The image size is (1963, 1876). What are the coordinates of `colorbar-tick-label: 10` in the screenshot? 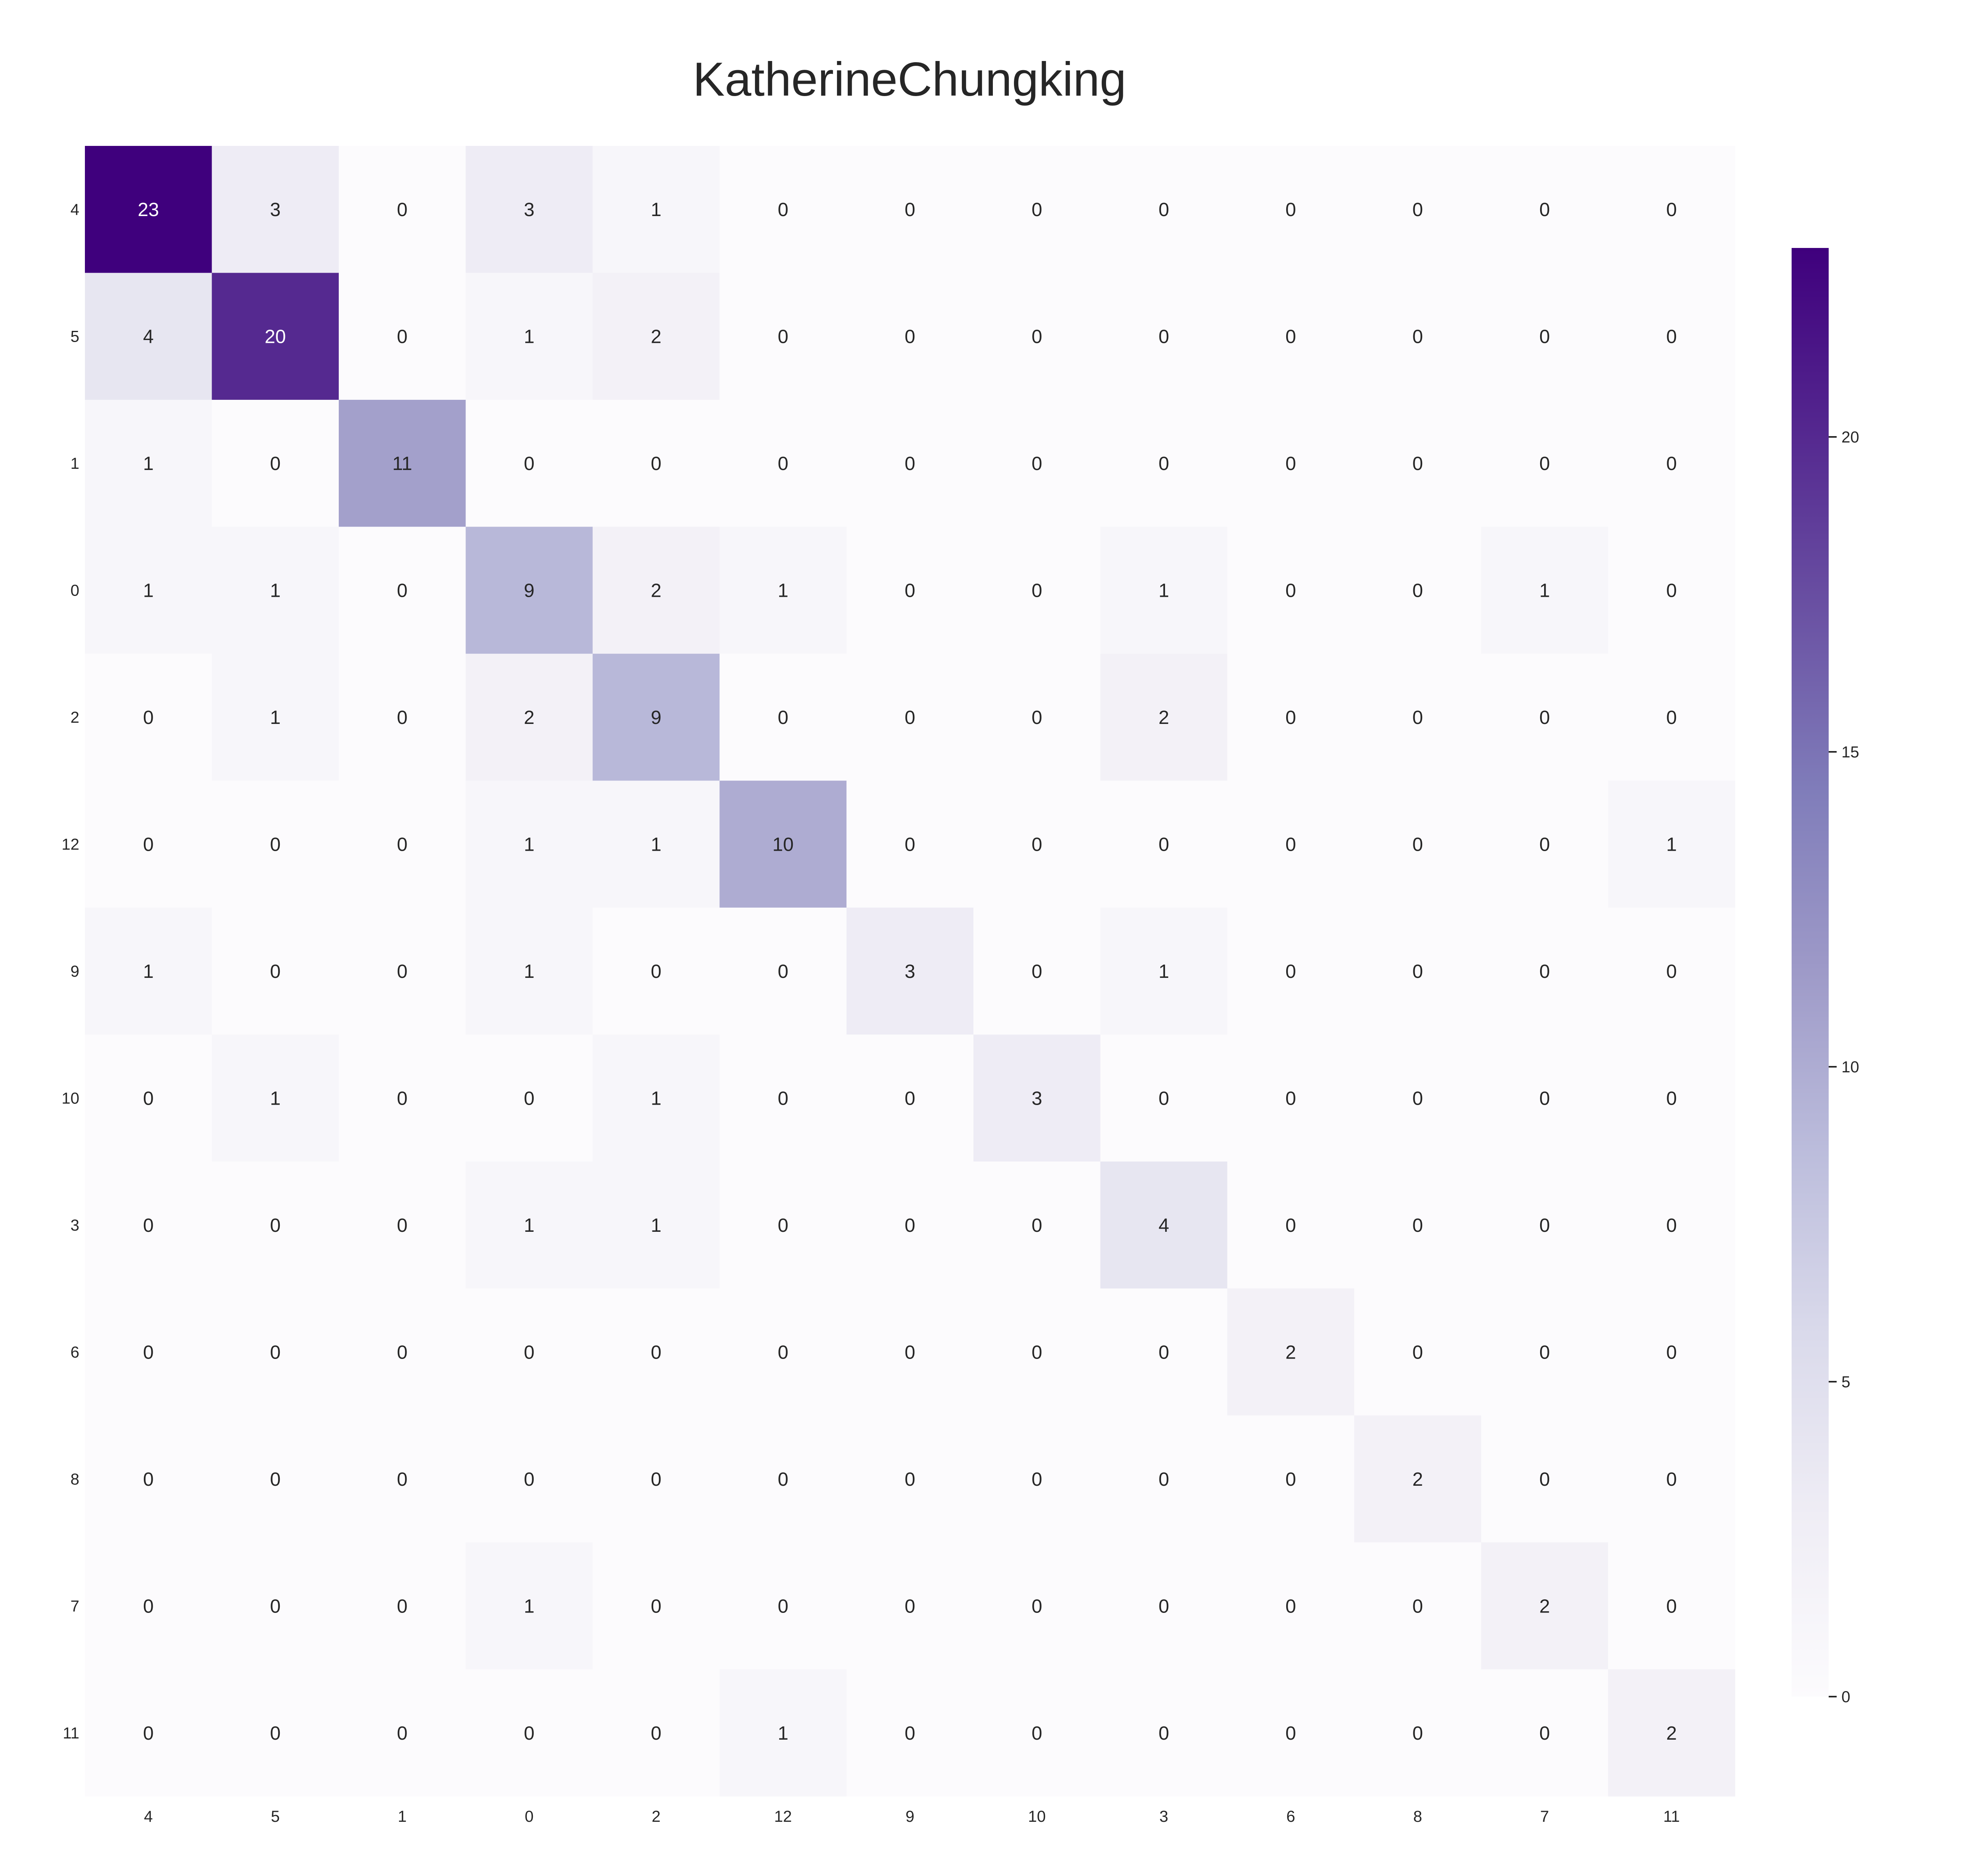 It's located at (1850, 1067).